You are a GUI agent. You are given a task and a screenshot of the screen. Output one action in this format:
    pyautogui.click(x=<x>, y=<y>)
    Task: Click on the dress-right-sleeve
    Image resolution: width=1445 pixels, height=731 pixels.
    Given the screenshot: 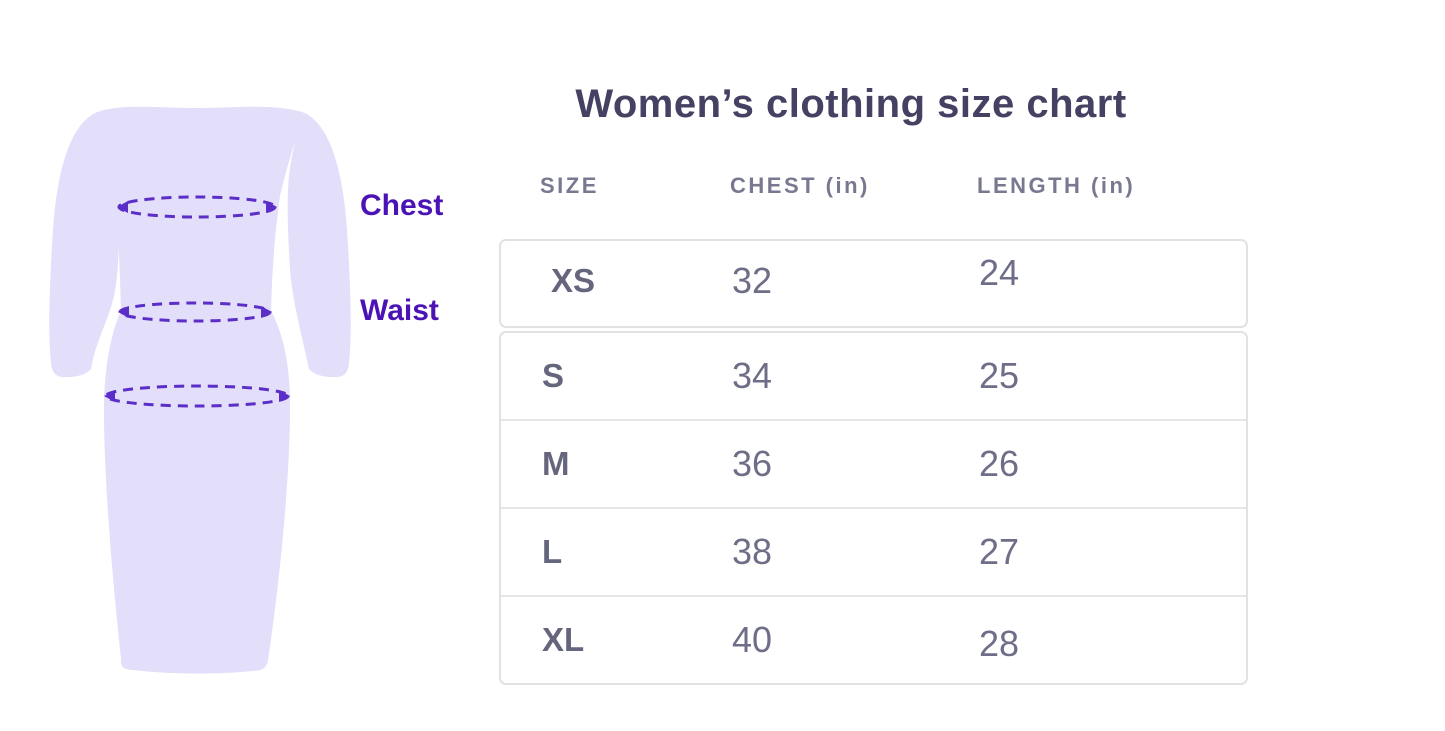 What is the action you would take?
    pyautogui.click(x=319, y=245)
    